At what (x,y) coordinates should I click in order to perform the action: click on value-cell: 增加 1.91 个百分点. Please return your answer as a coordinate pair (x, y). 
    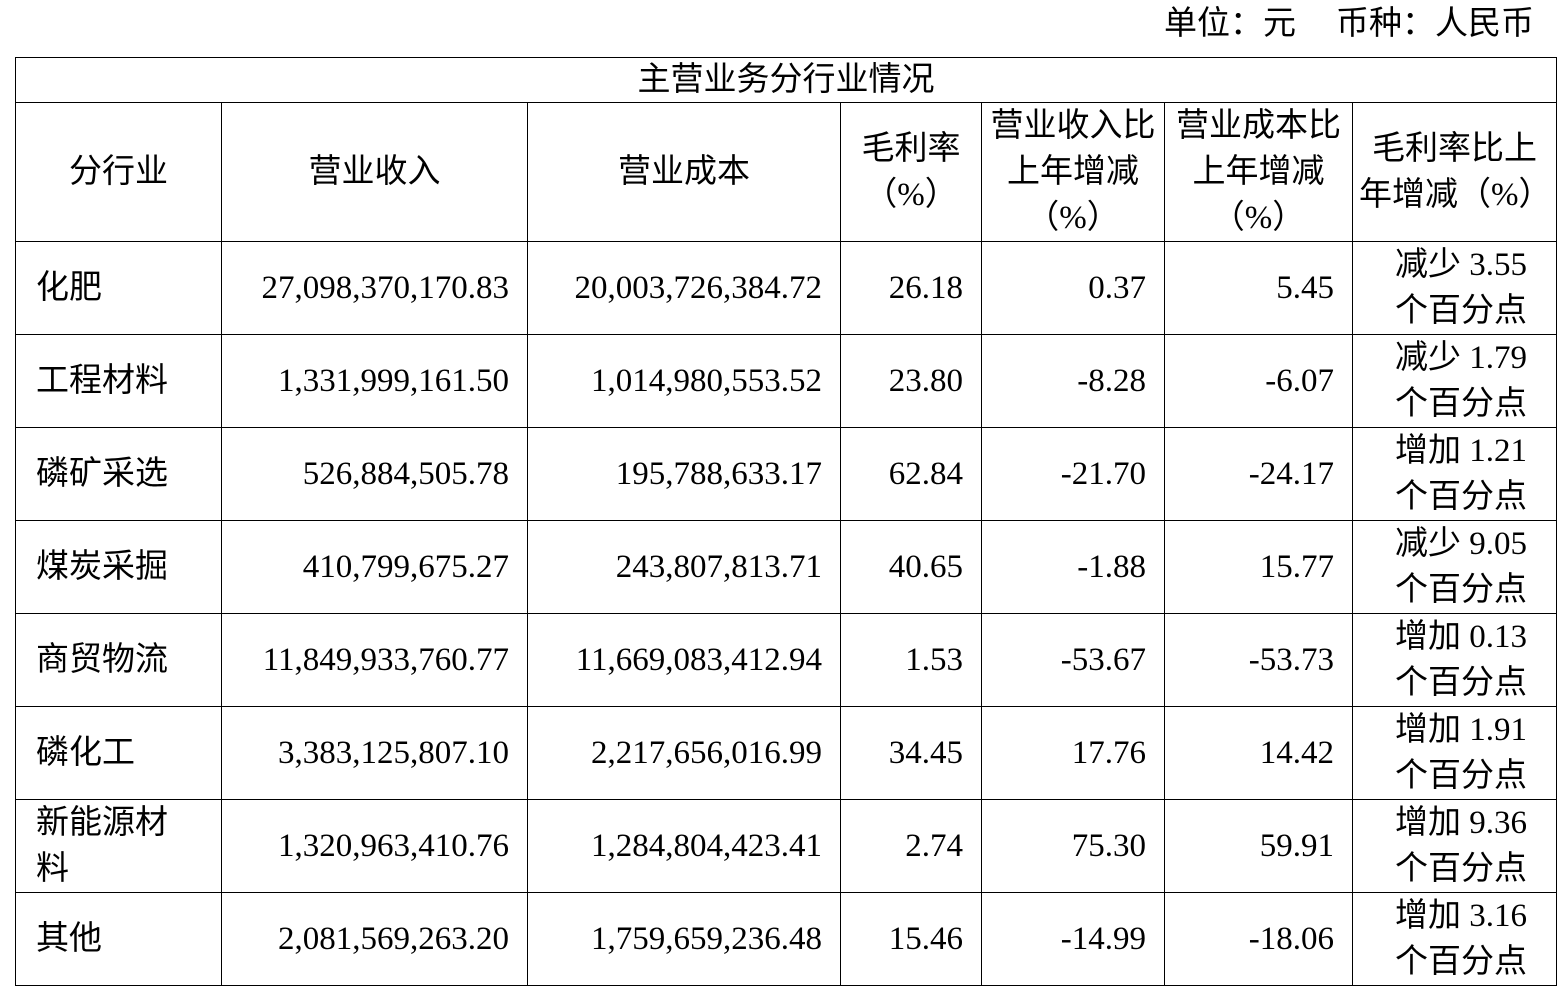
    Looking at the image, I should click on (1454, 753).